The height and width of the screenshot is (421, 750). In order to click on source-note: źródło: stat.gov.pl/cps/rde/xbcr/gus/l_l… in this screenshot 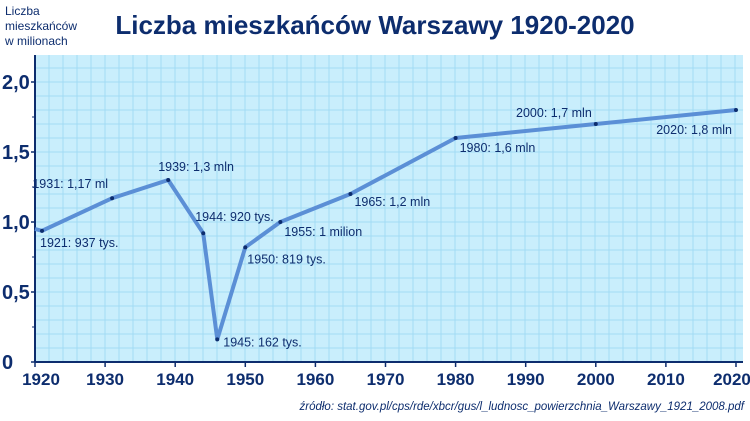, I will do `click(522, 407)`.